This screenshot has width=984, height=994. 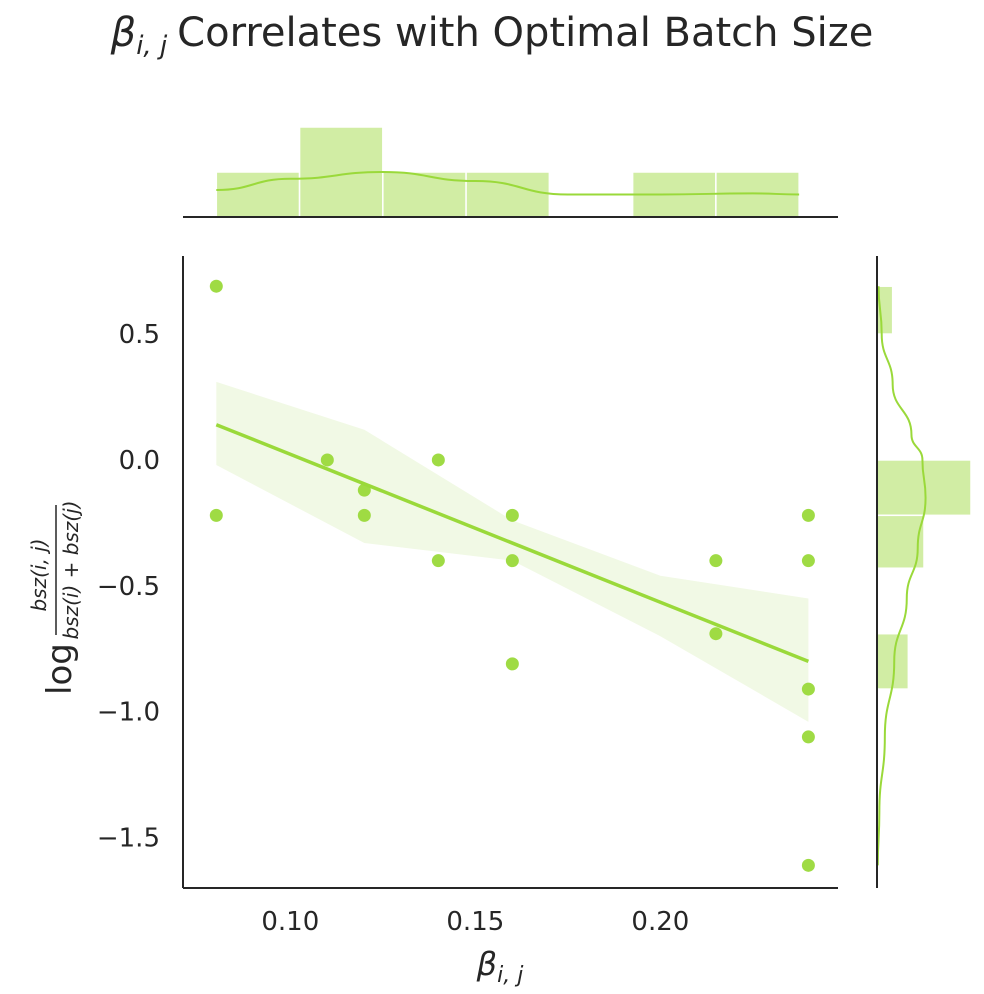 I want to click on x-axis-label: βi, j, so click(x=500, y=966).